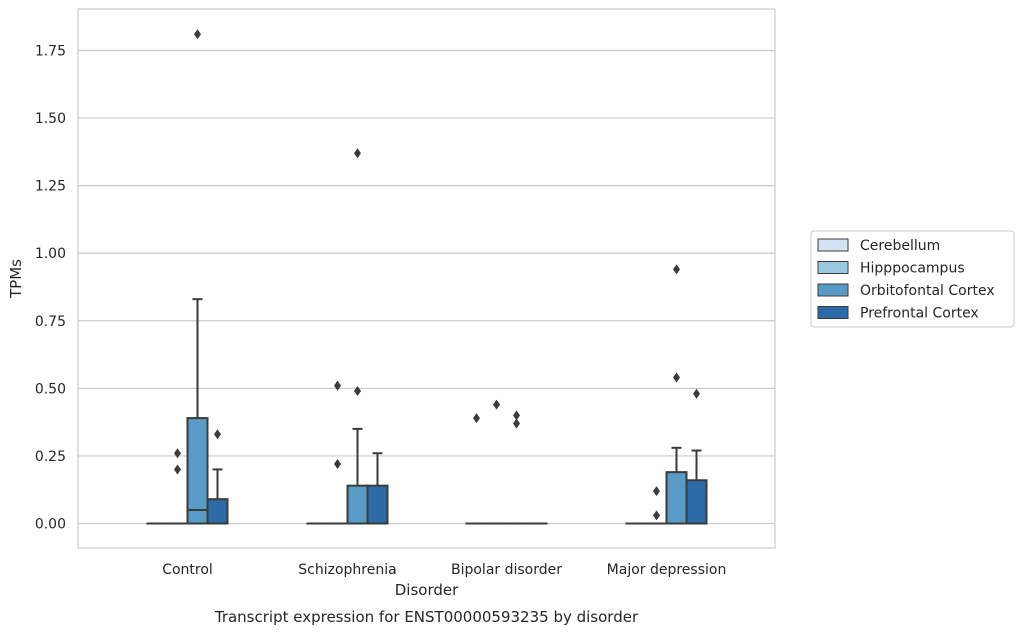 The height and width of the screenshot is (634, 1023). Describe the element at coordinates (16, 279) in the screenshot. I see `y-axis-label: TPMs` at that location.